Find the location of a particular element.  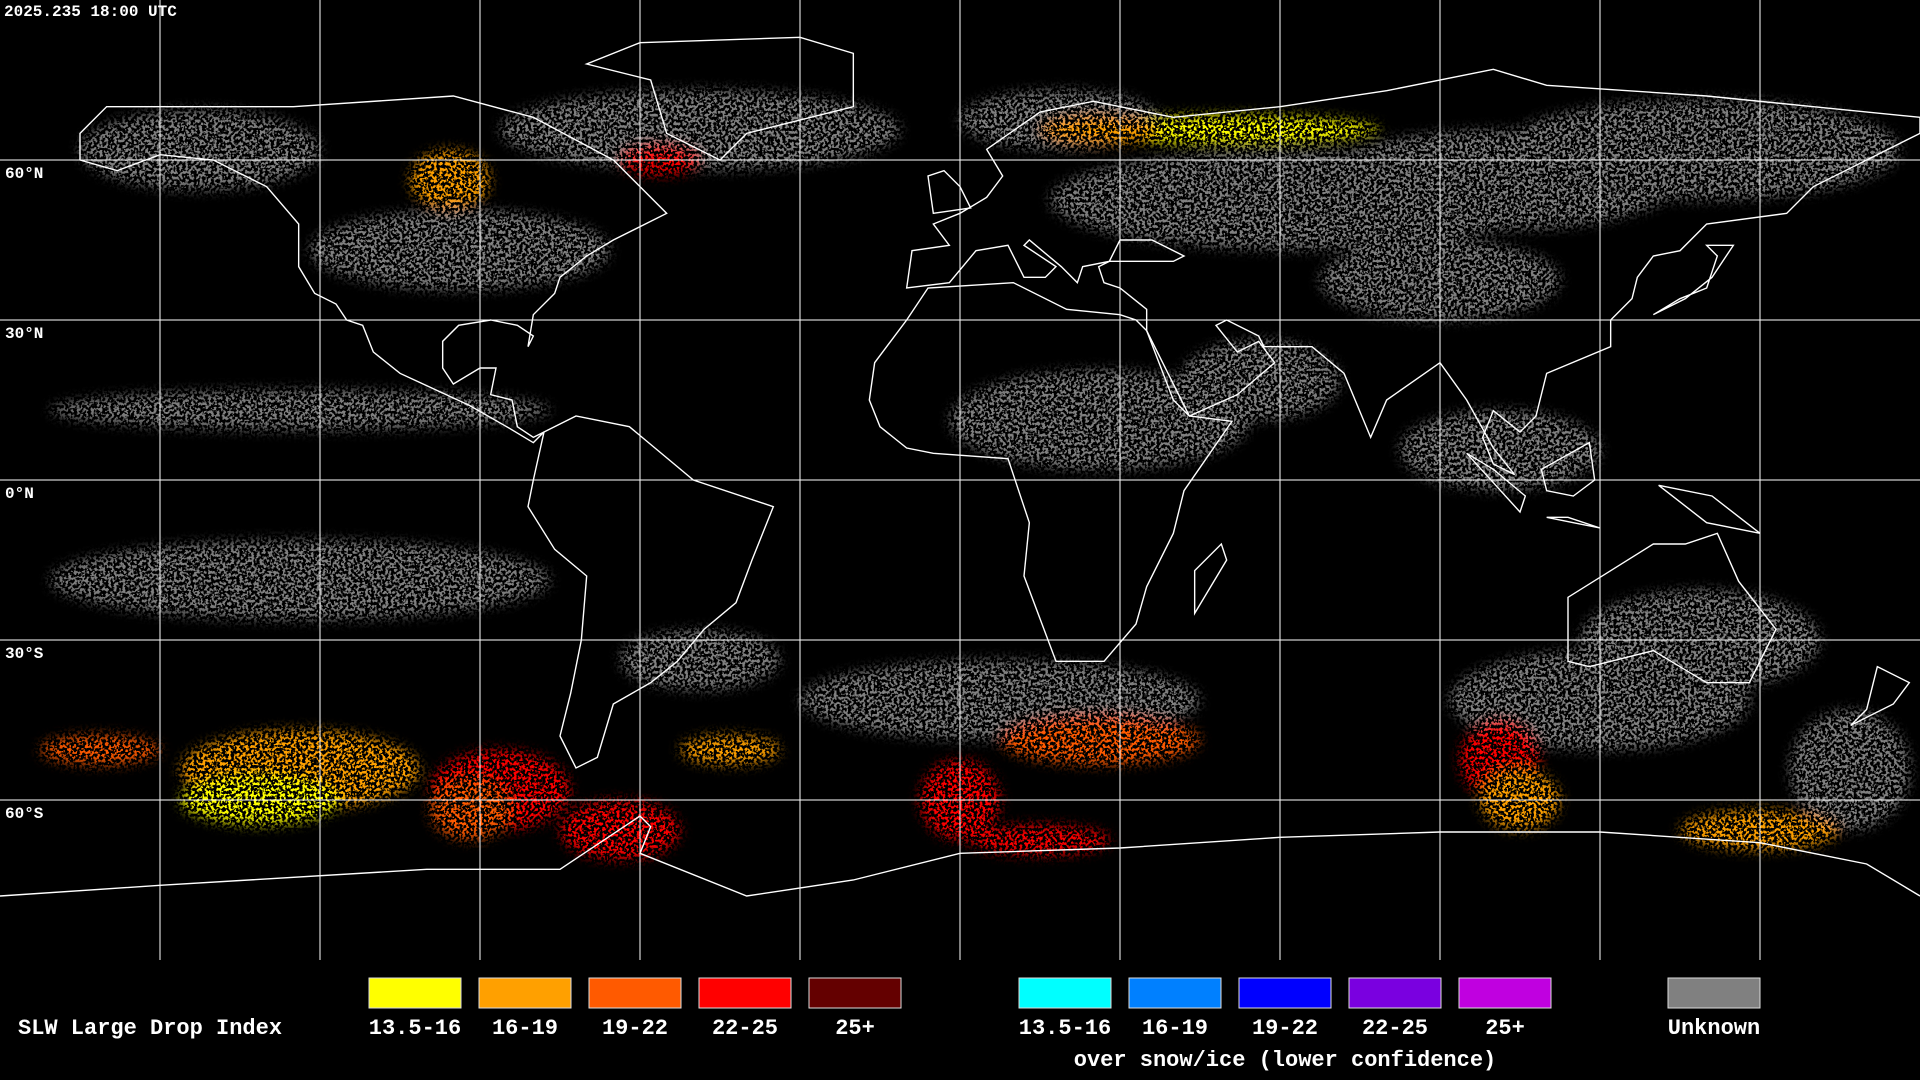

timestamp: 2025.235 18:00 UTC is located at coordinates (90, 12).